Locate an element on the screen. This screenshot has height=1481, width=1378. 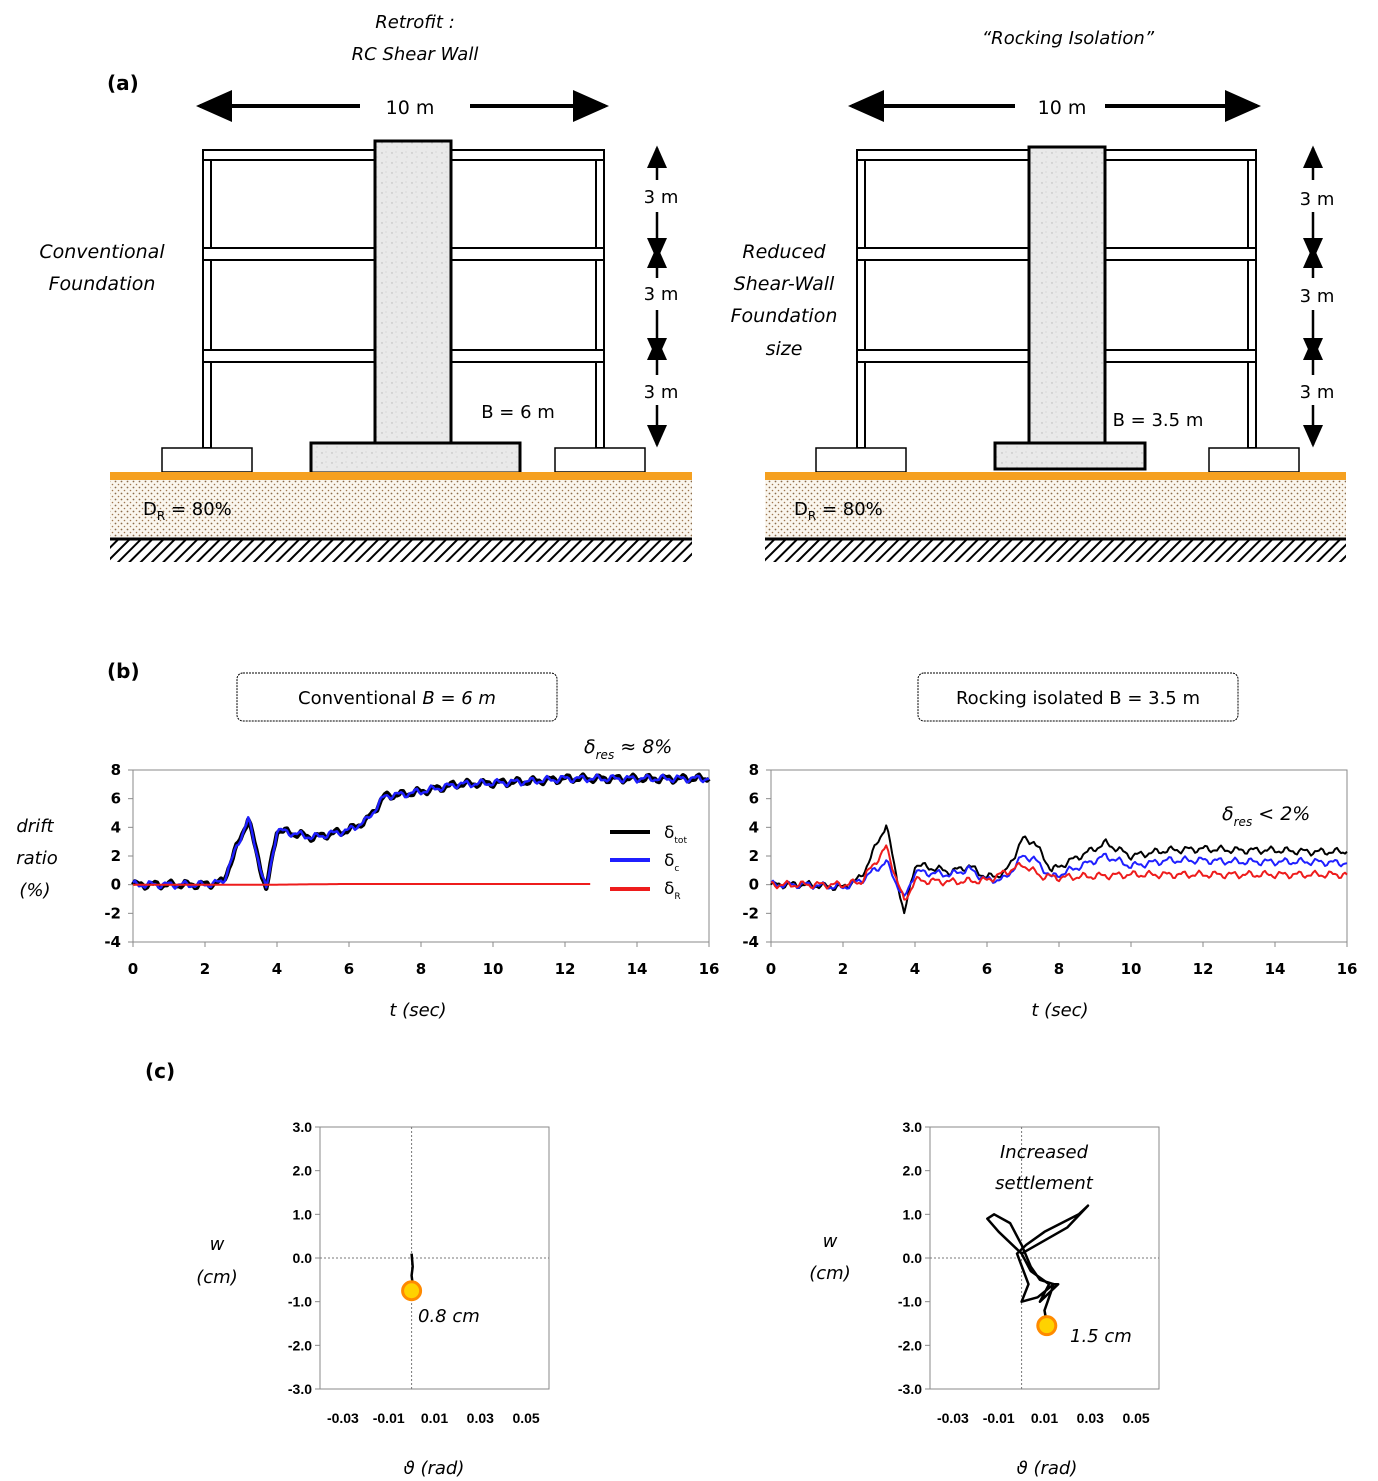
left-span-label: 10 m is located at coordinates (410, 108).